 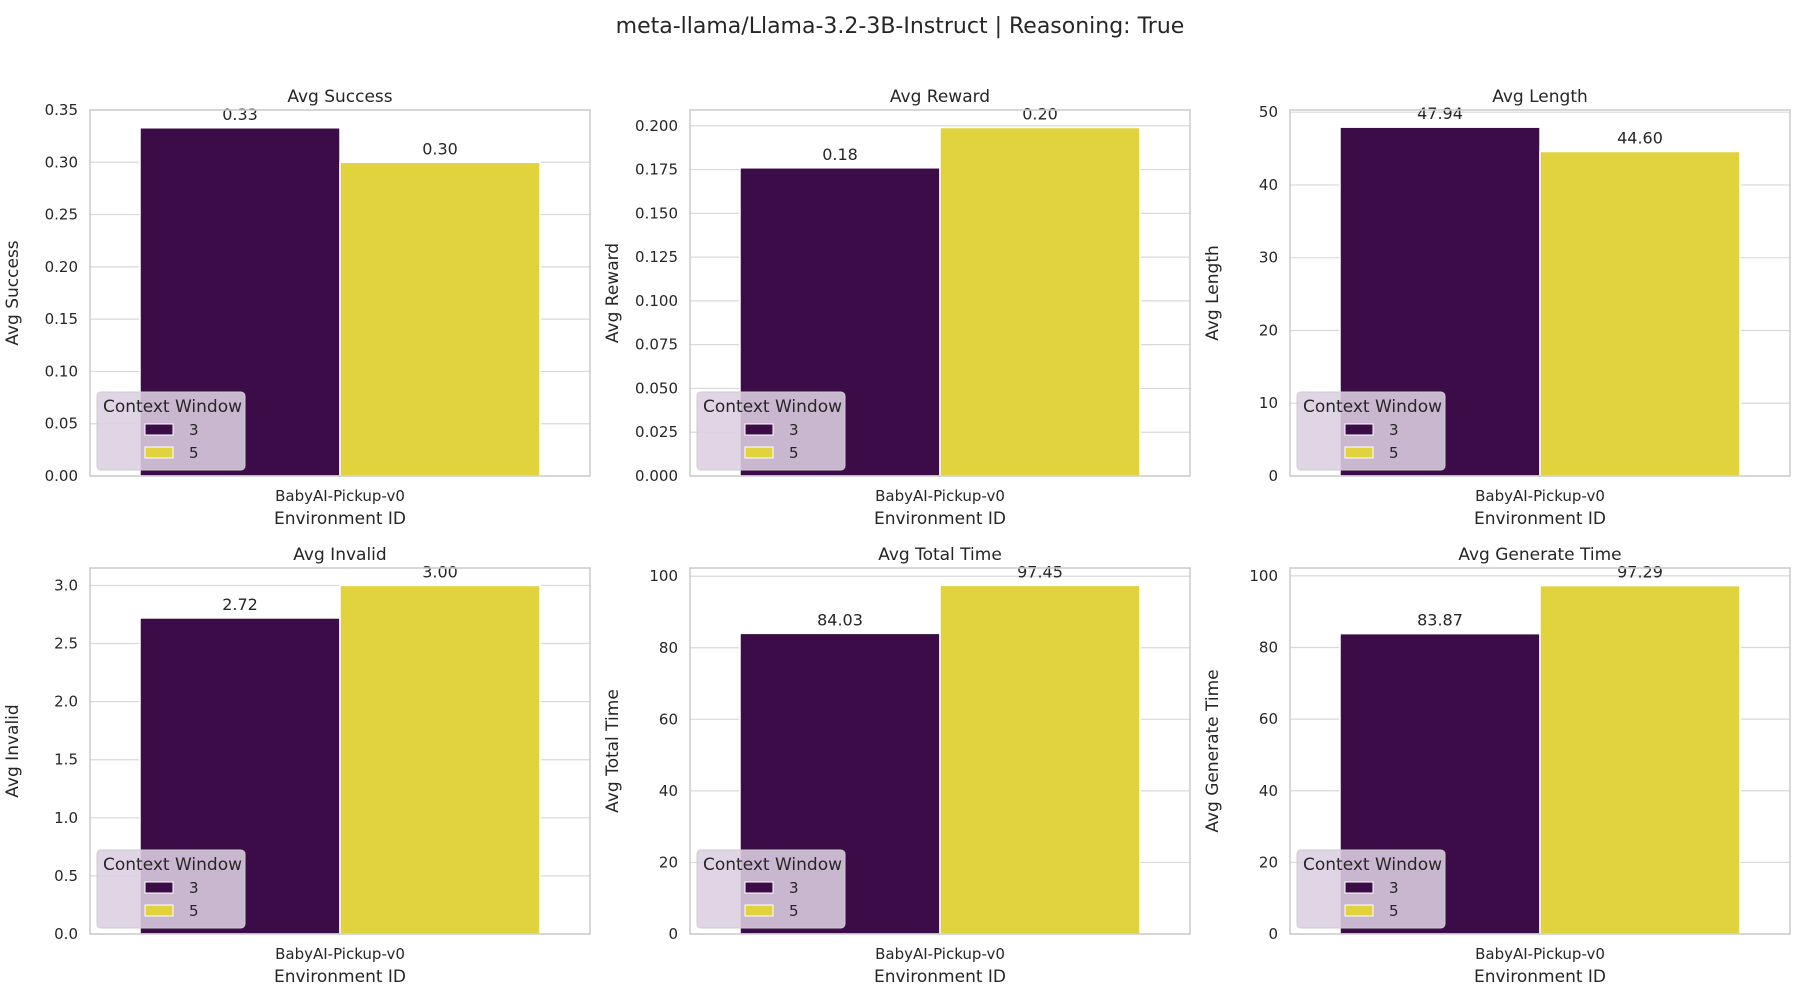 I want to click on y-tick-label: 30, so click(x=1268, y=258).